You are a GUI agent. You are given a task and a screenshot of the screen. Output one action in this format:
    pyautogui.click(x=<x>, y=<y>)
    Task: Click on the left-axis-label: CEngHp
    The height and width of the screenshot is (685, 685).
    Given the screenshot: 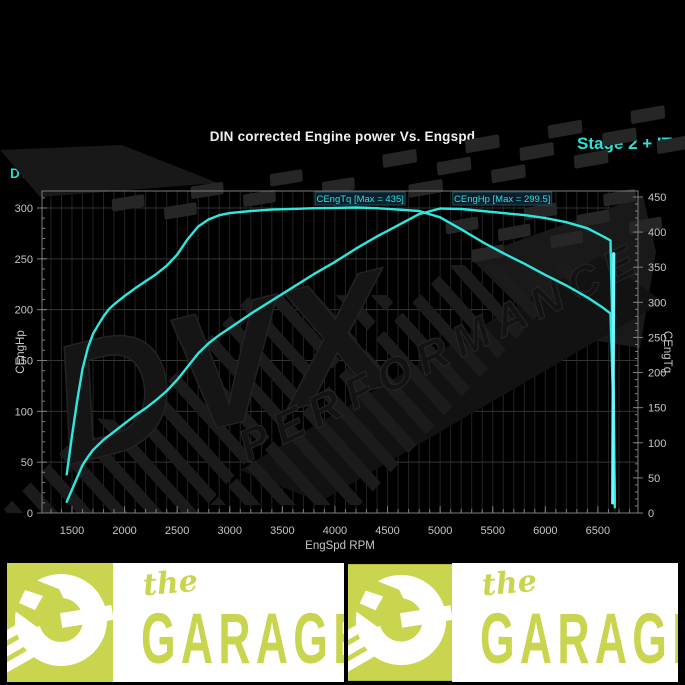 What is the action you would take?
    pyautogui.click(x=21, y=351)
    